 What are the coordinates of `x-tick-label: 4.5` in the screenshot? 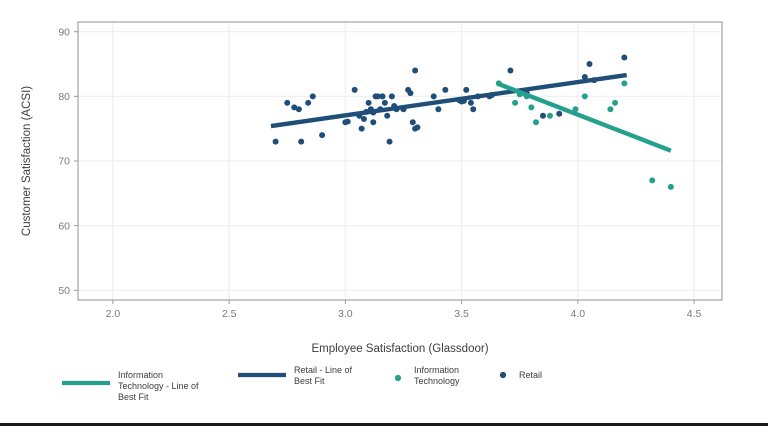 It's located at (694, 314).